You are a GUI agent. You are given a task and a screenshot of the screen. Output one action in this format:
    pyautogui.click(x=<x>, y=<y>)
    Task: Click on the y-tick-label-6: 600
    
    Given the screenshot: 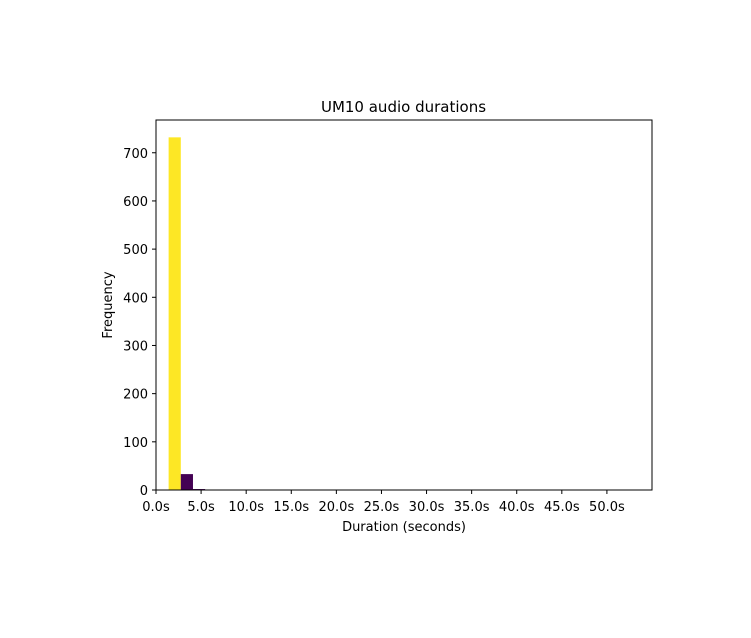 What is the action you would take?
    pyautogui.click(x=135, y=202)
    